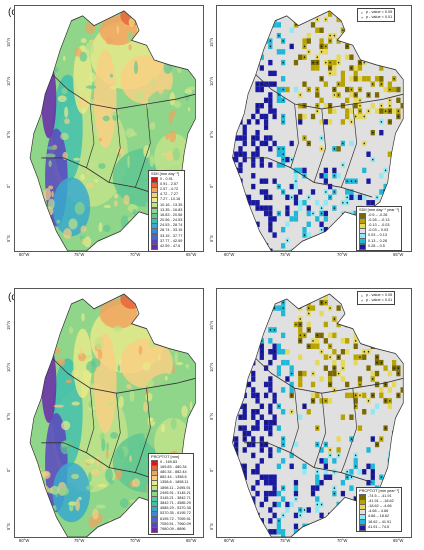  What do you see at coordinates (191, 540) in the screenshot?
I see `lon-tick-65w-d: 65°W` at bounding box center [191, 540].